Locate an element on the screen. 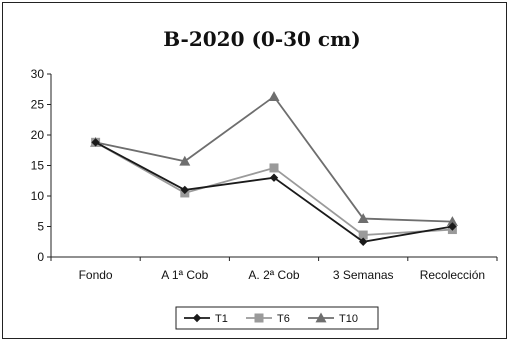  y-tick-label: 15 is located at coordinates (38, 166).